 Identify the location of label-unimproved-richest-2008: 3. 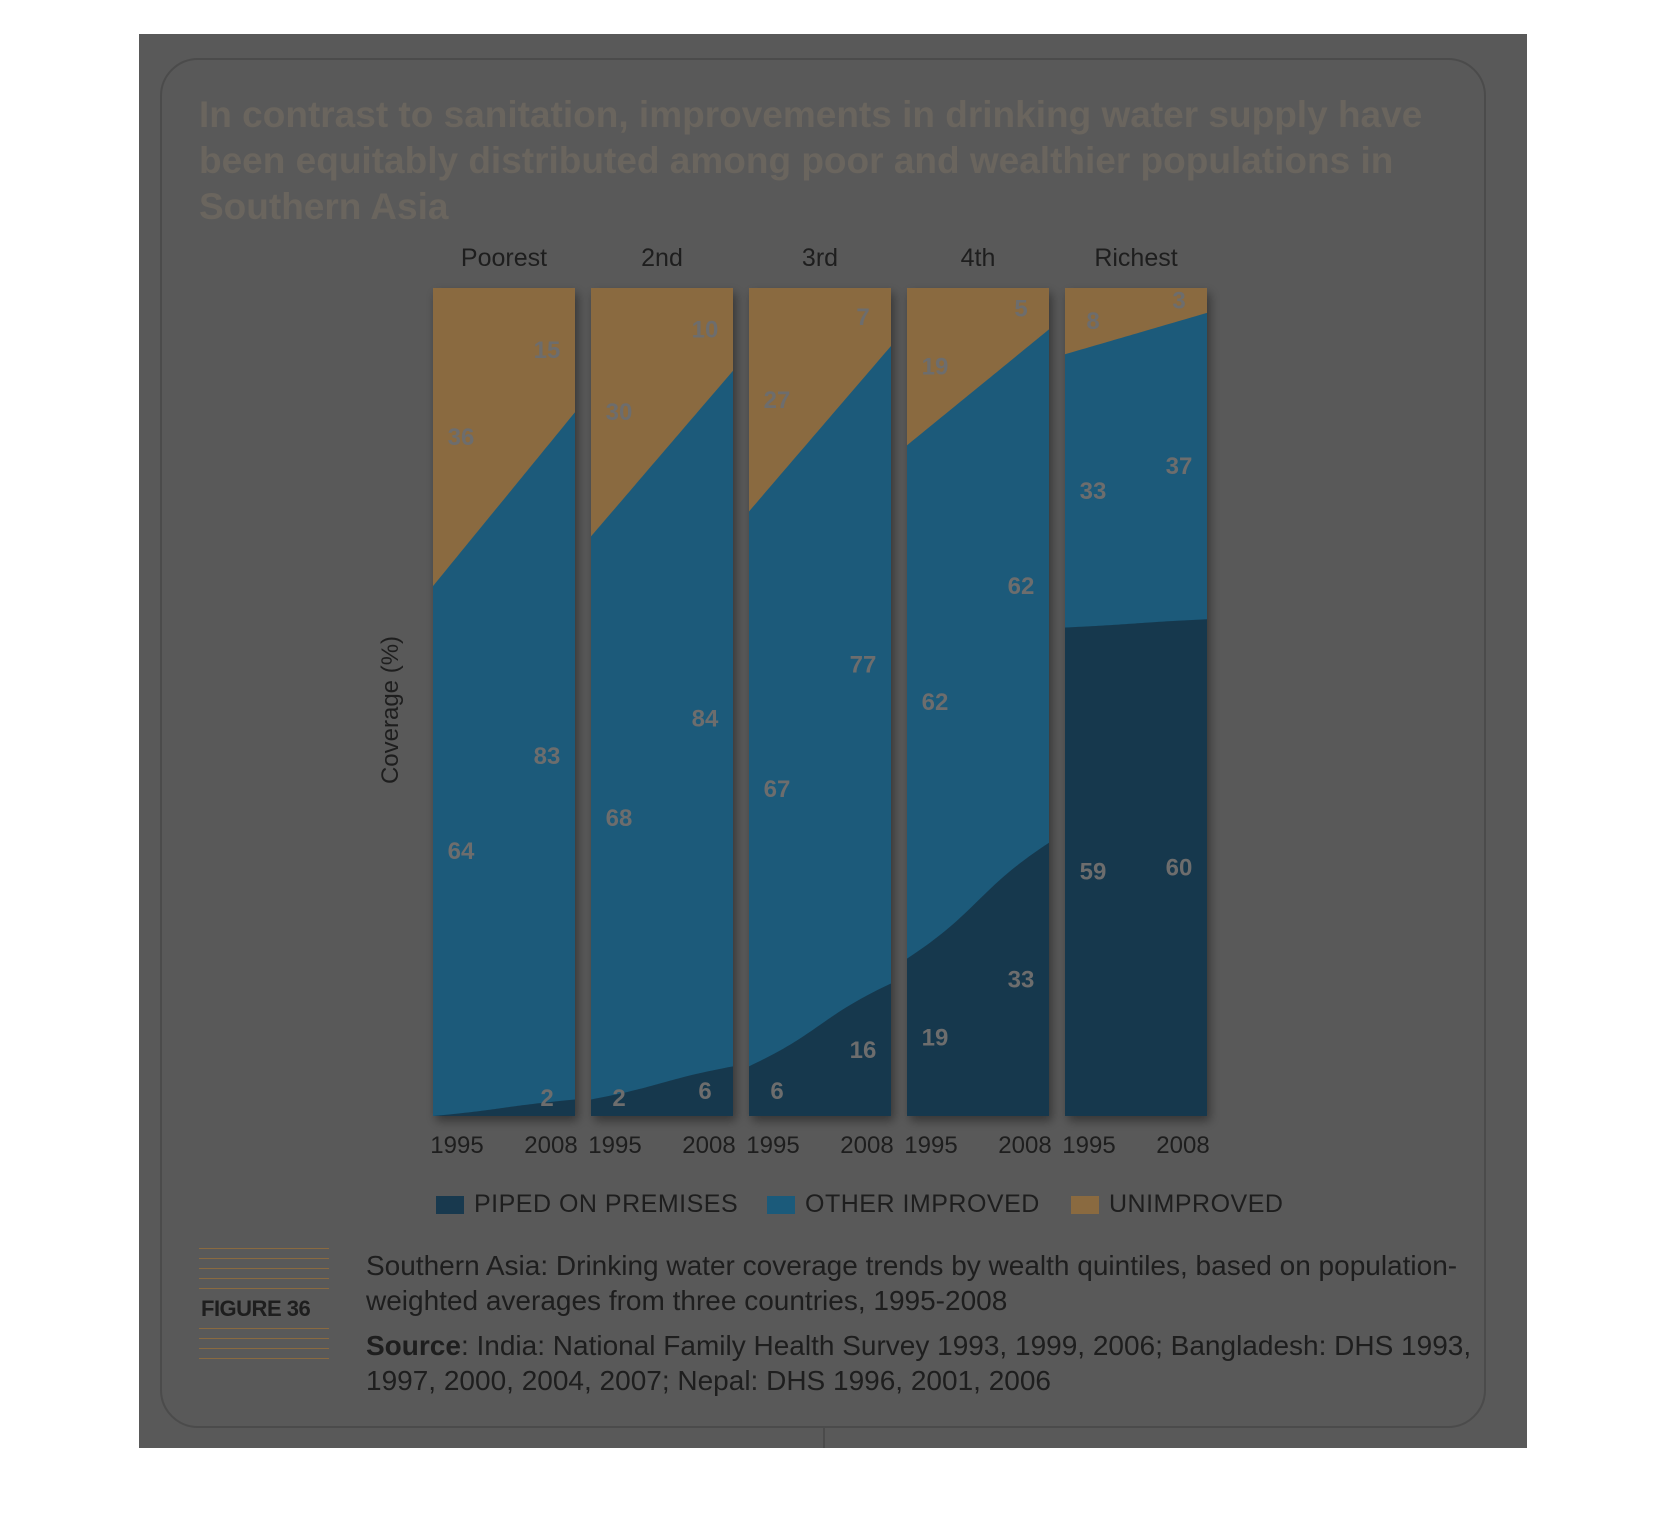
(1178, 300).